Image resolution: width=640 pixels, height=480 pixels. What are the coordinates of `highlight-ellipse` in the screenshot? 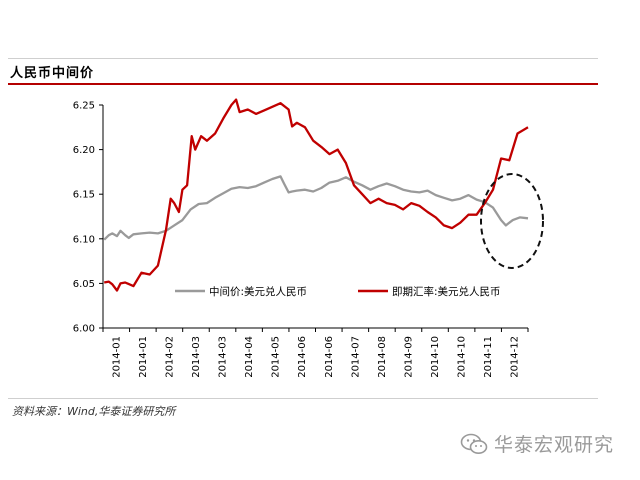 It's located at (512, 221).